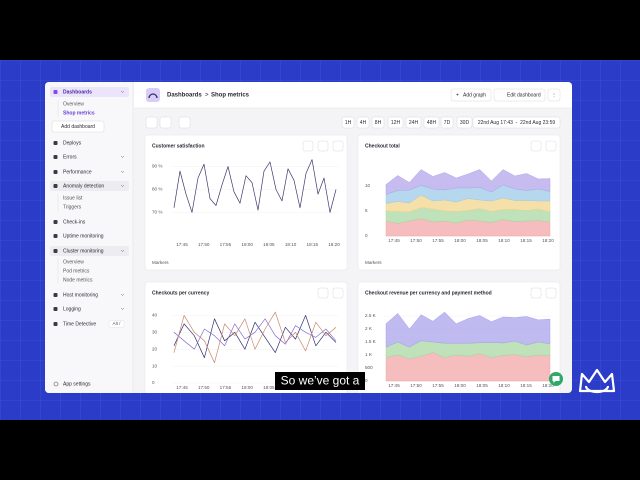  What do you see at coordinates (468, 182) in the screenshot?
I see `stacked-area` at bounding box center [468, 182].